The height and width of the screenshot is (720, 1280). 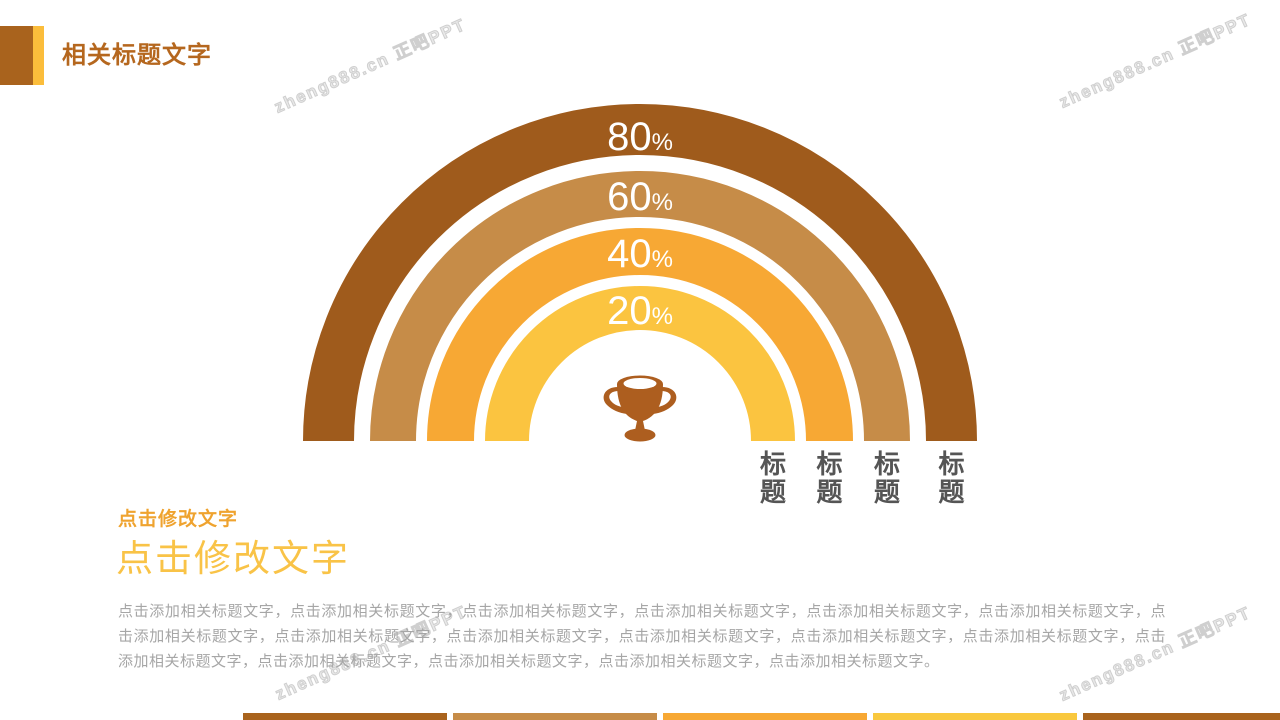 What do you see at coordinates (137, 55) in the screenshot?
I see `page-title: 相关标题文字` at bounding box center [137, 55].